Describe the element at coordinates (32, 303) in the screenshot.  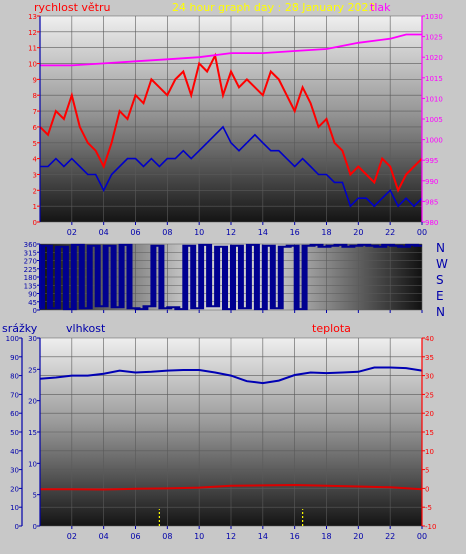
I see `y-tick-label: 45` at that location.